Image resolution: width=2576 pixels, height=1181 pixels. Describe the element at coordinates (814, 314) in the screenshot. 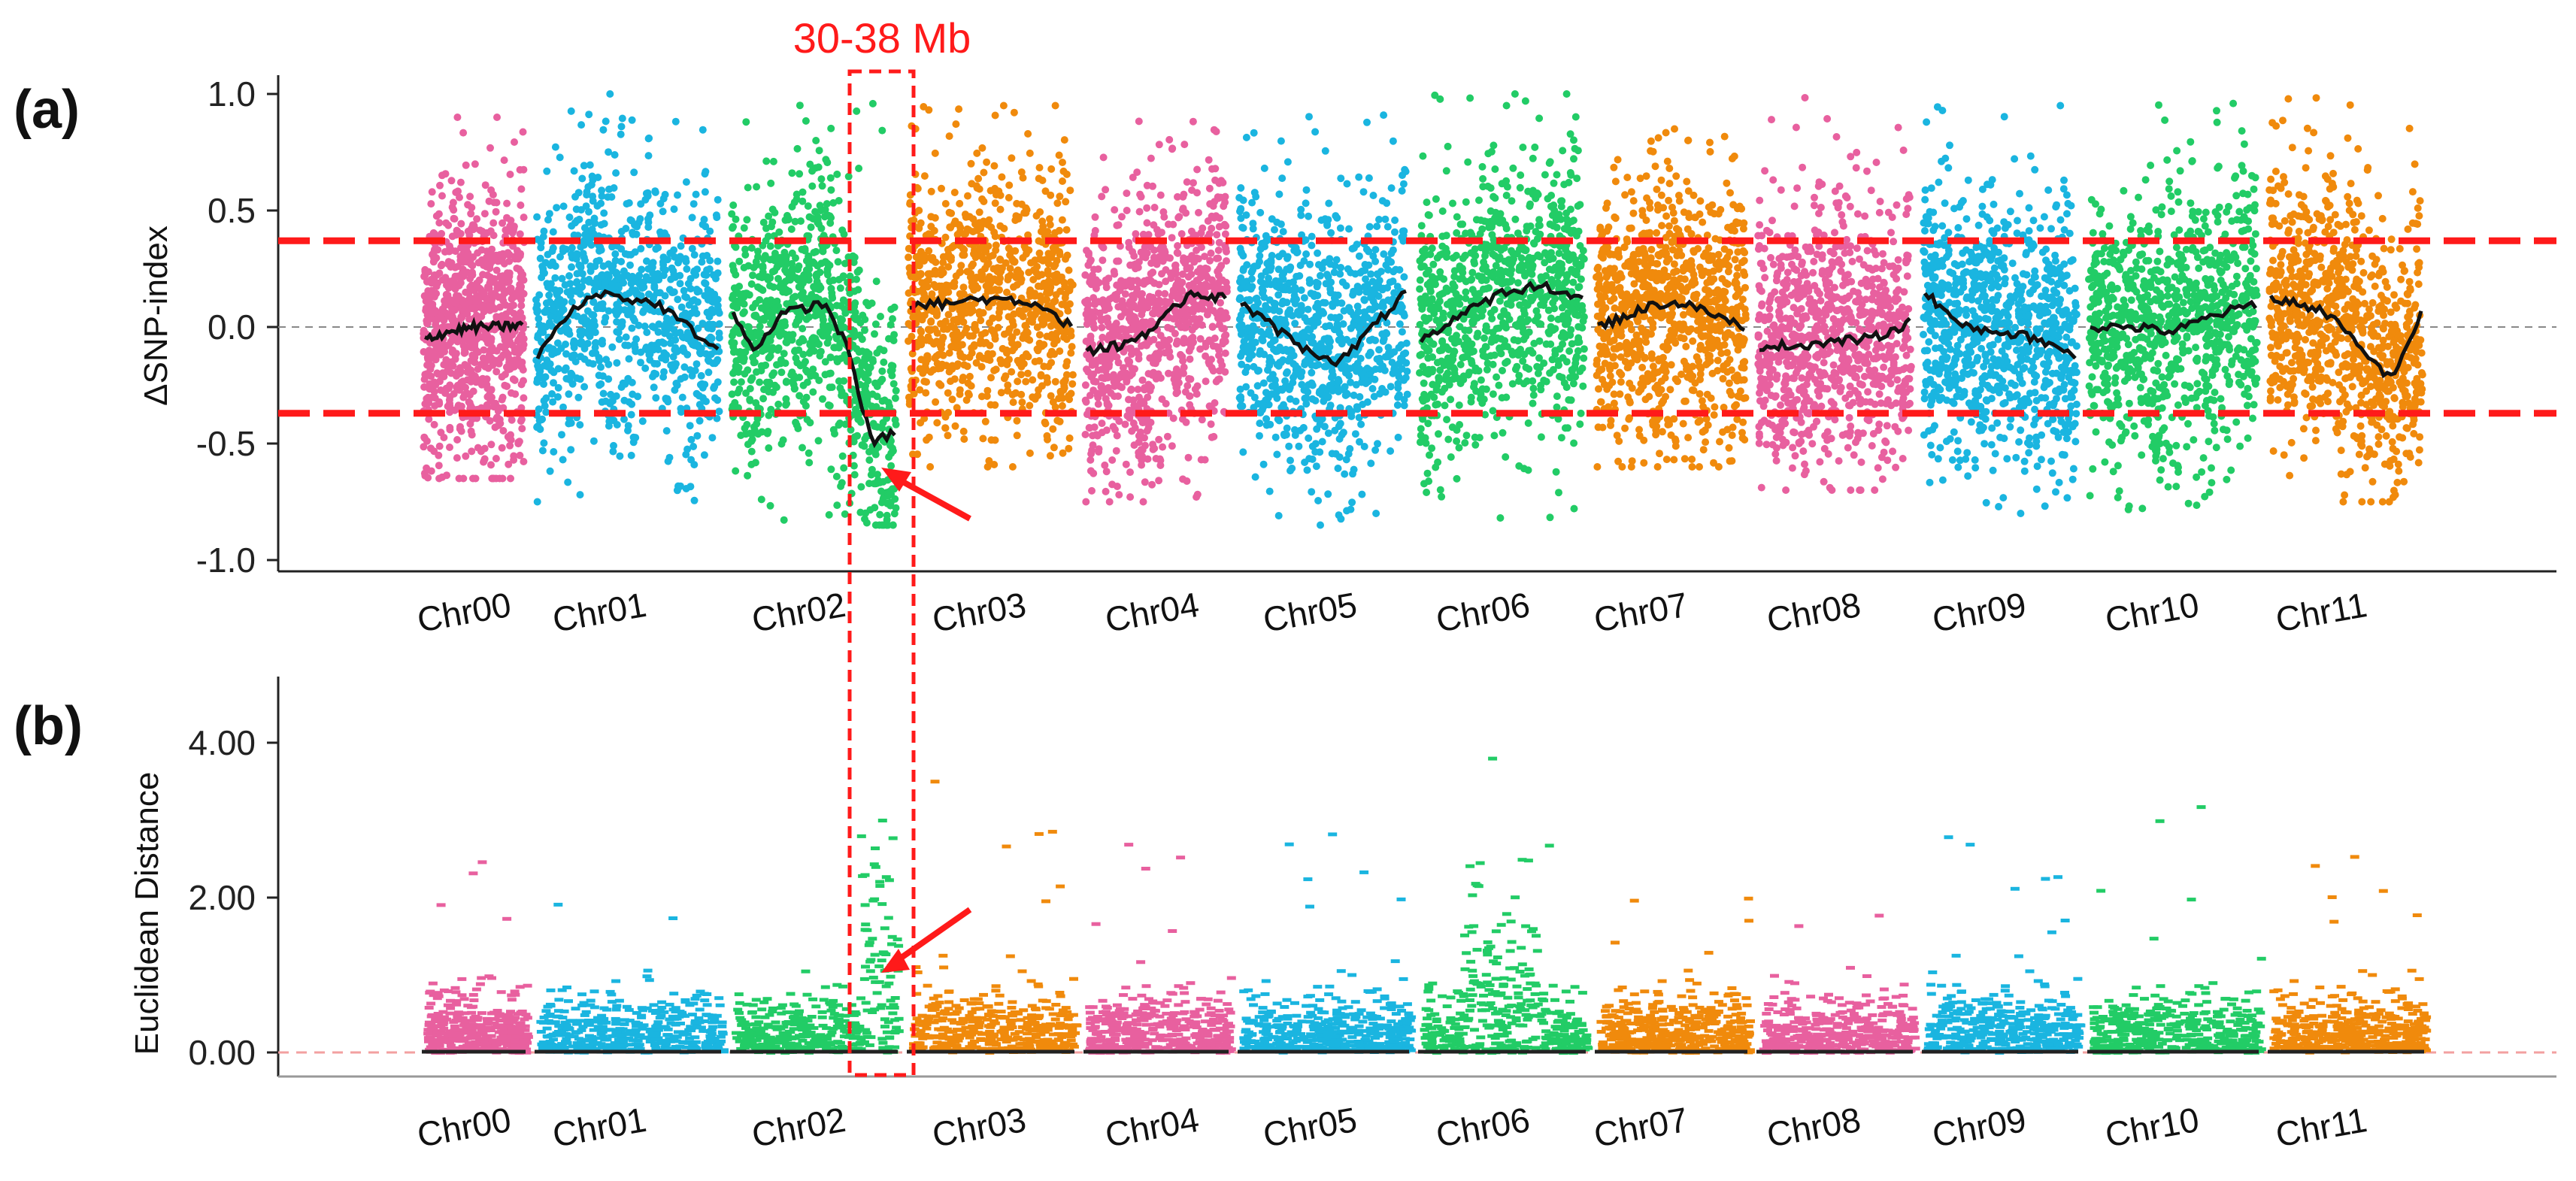

I see `panel-a-series-chr02` at that location.